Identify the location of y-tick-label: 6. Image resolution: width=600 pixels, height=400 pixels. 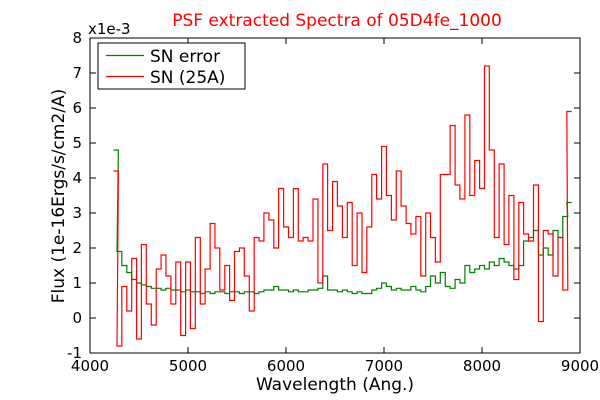
(77, 108).